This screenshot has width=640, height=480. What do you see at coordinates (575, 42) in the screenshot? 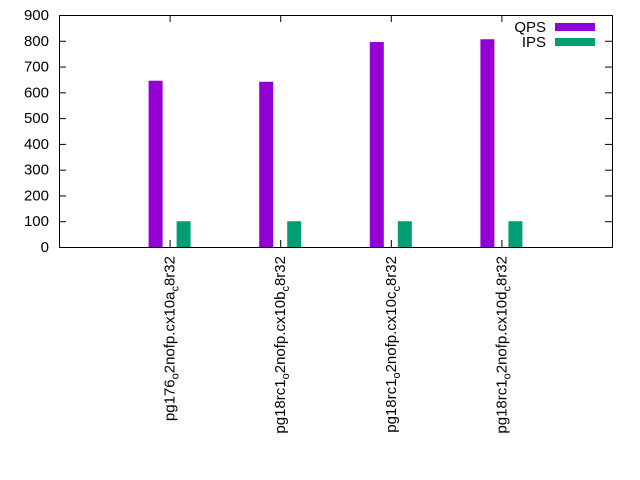
I see `legend-swatch-ips` at bounding box center [575, 42].